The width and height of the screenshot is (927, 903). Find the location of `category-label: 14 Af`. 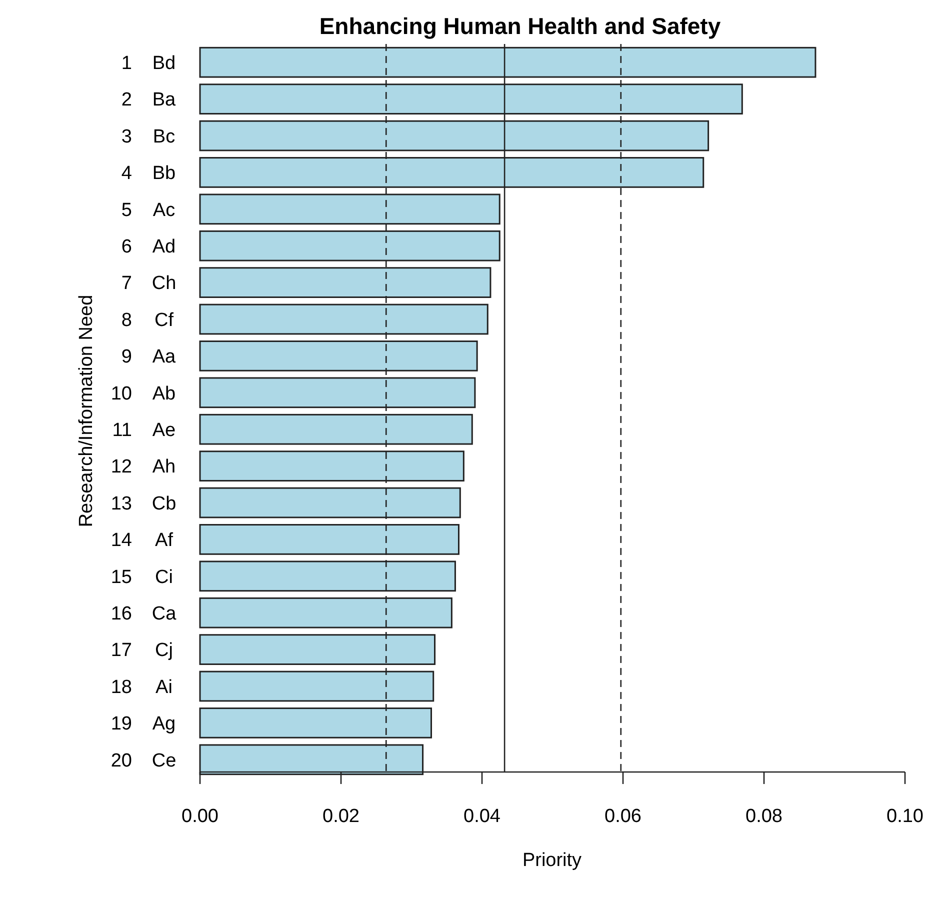

category-label: 14 Af is located at coordinates (141, 541).